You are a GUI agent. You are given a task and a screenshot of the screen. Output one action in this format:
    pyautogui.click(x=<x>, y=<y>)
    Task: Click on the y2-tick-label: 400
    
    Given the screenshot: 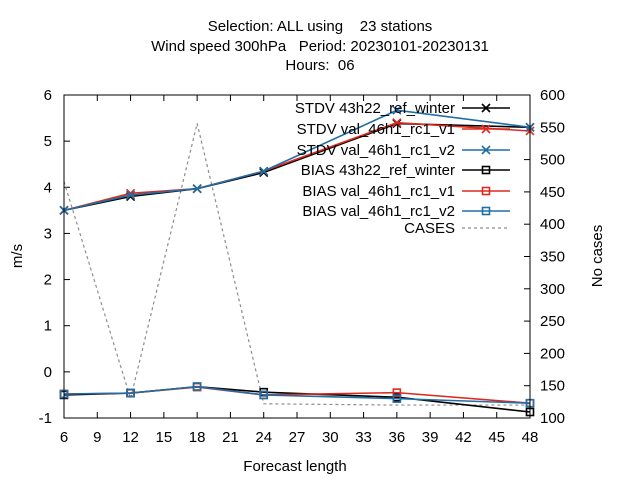 What is the action you would take?
    pyautogui.click(x=552, y=224)
    